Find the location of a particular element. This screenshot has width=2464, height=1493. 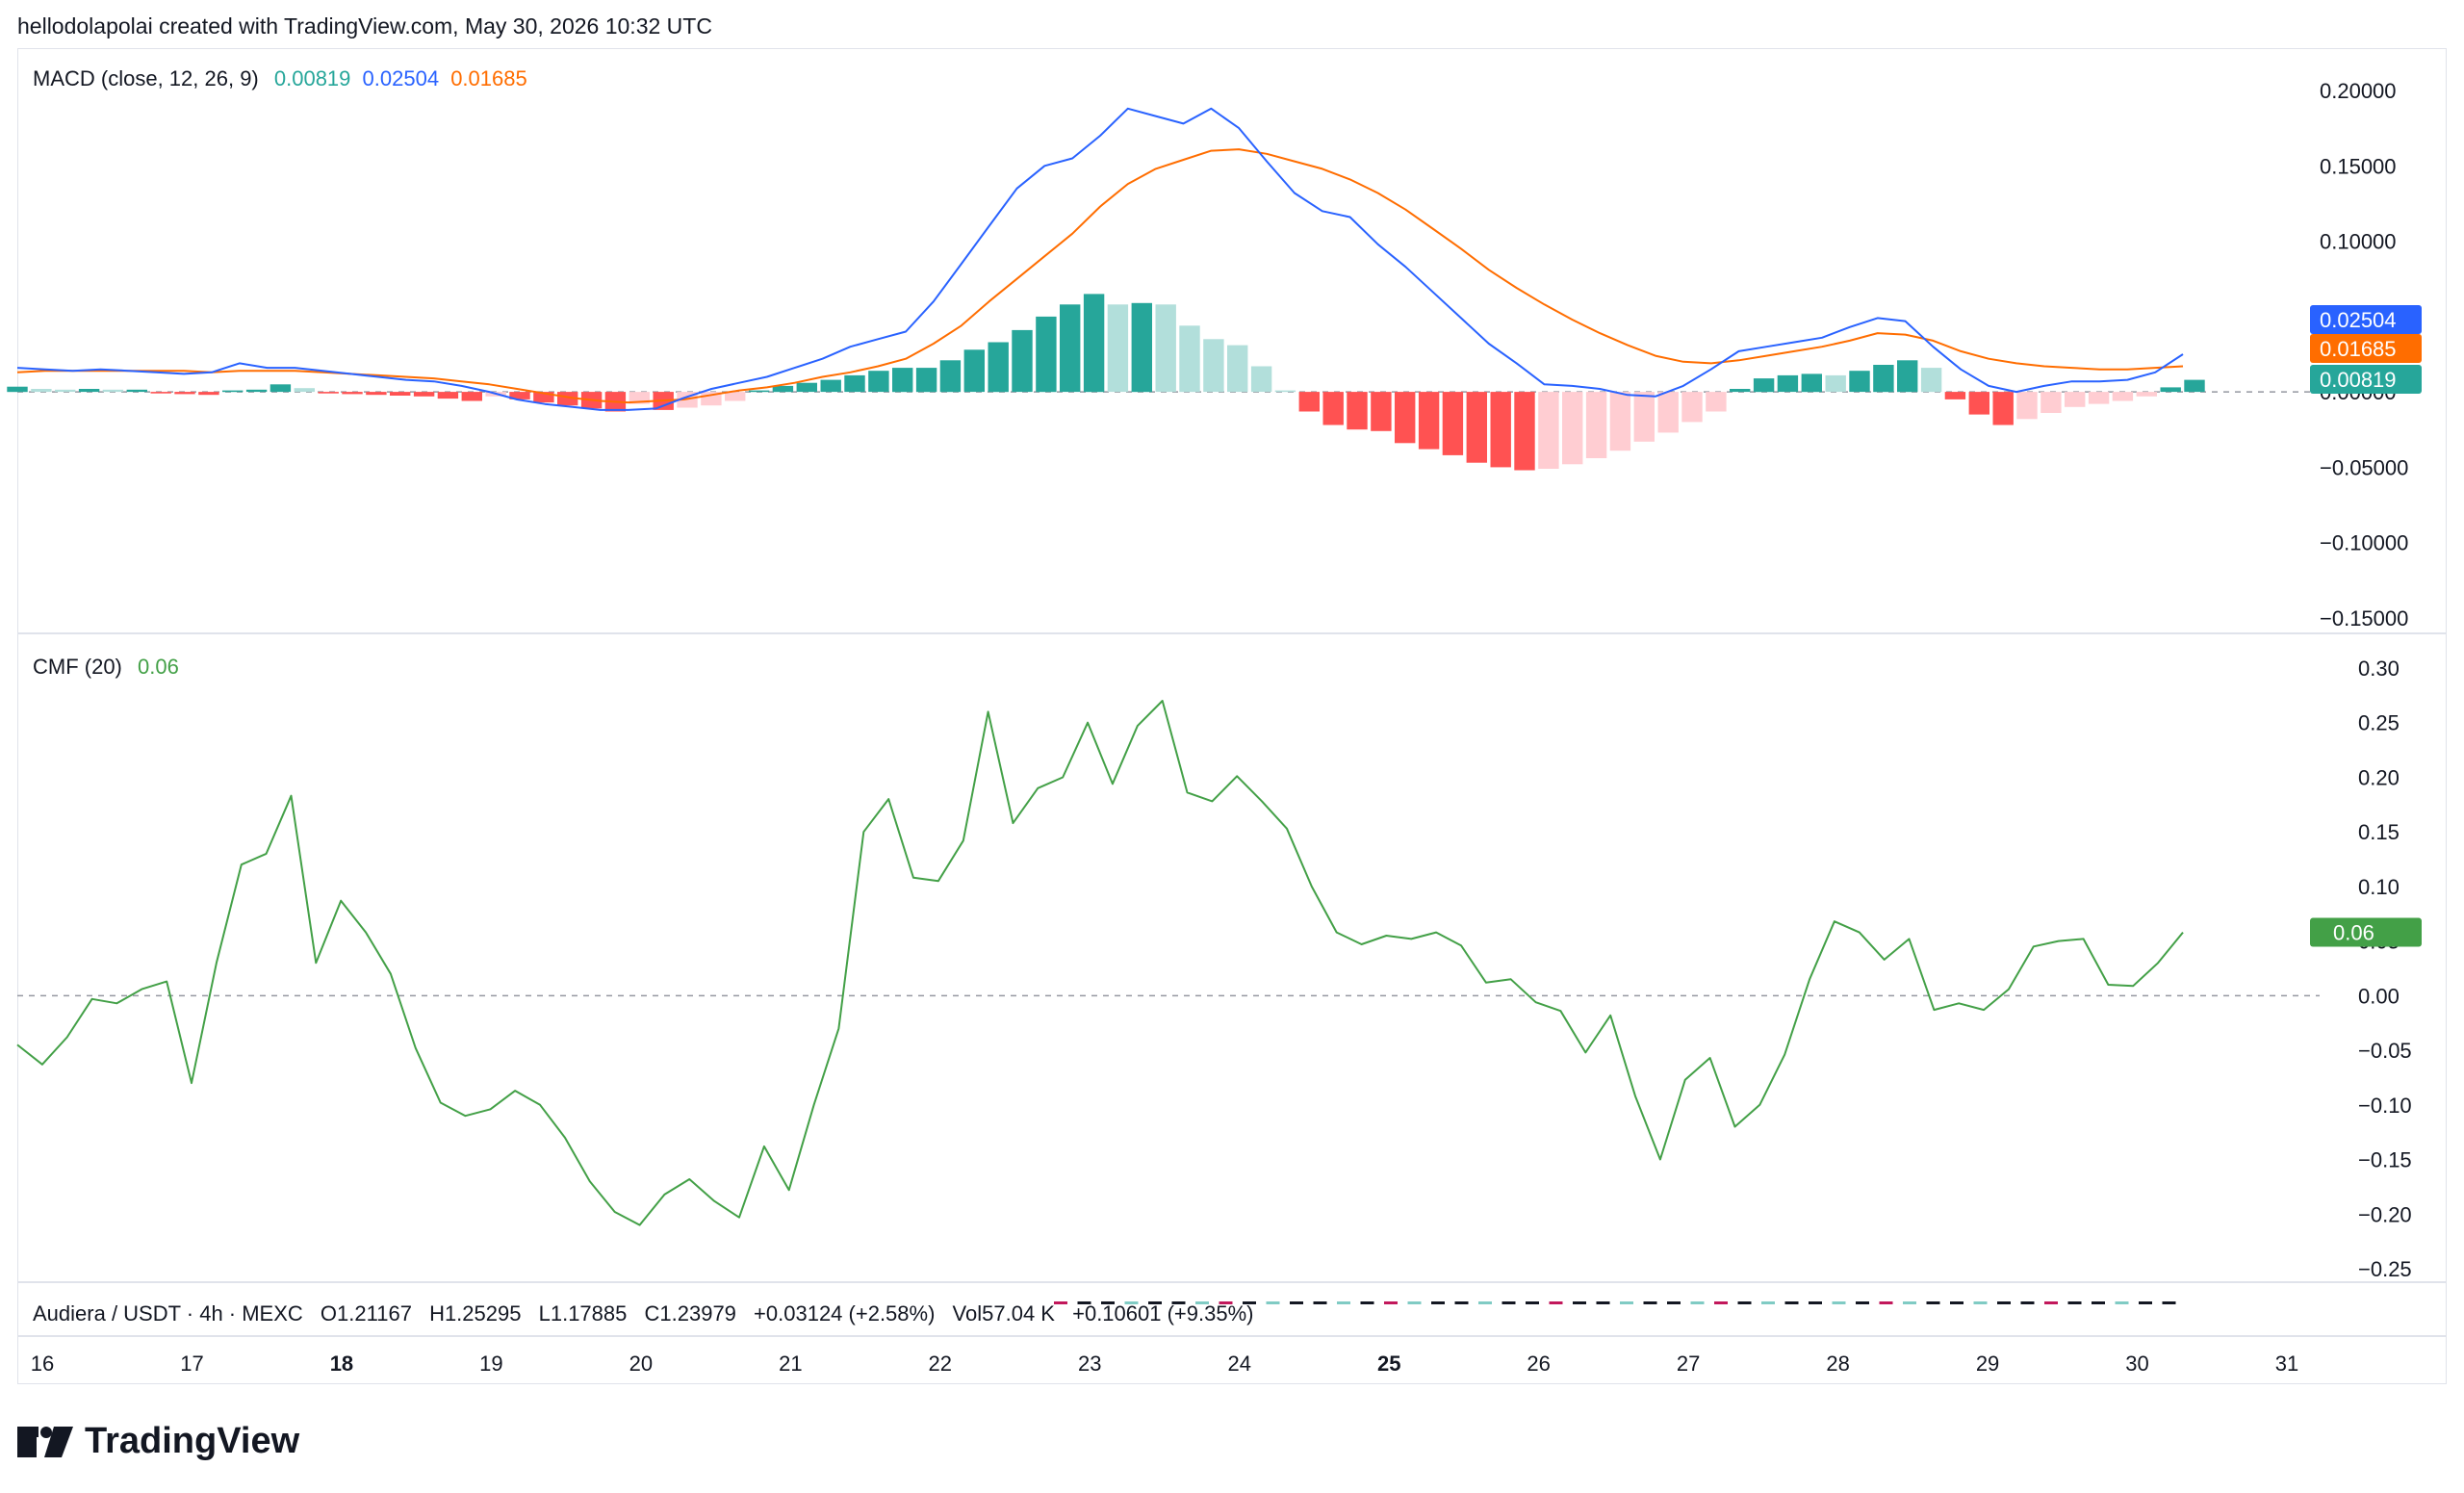

macd-y-tick: −0.05000 is located at coordinates (2364, 467).